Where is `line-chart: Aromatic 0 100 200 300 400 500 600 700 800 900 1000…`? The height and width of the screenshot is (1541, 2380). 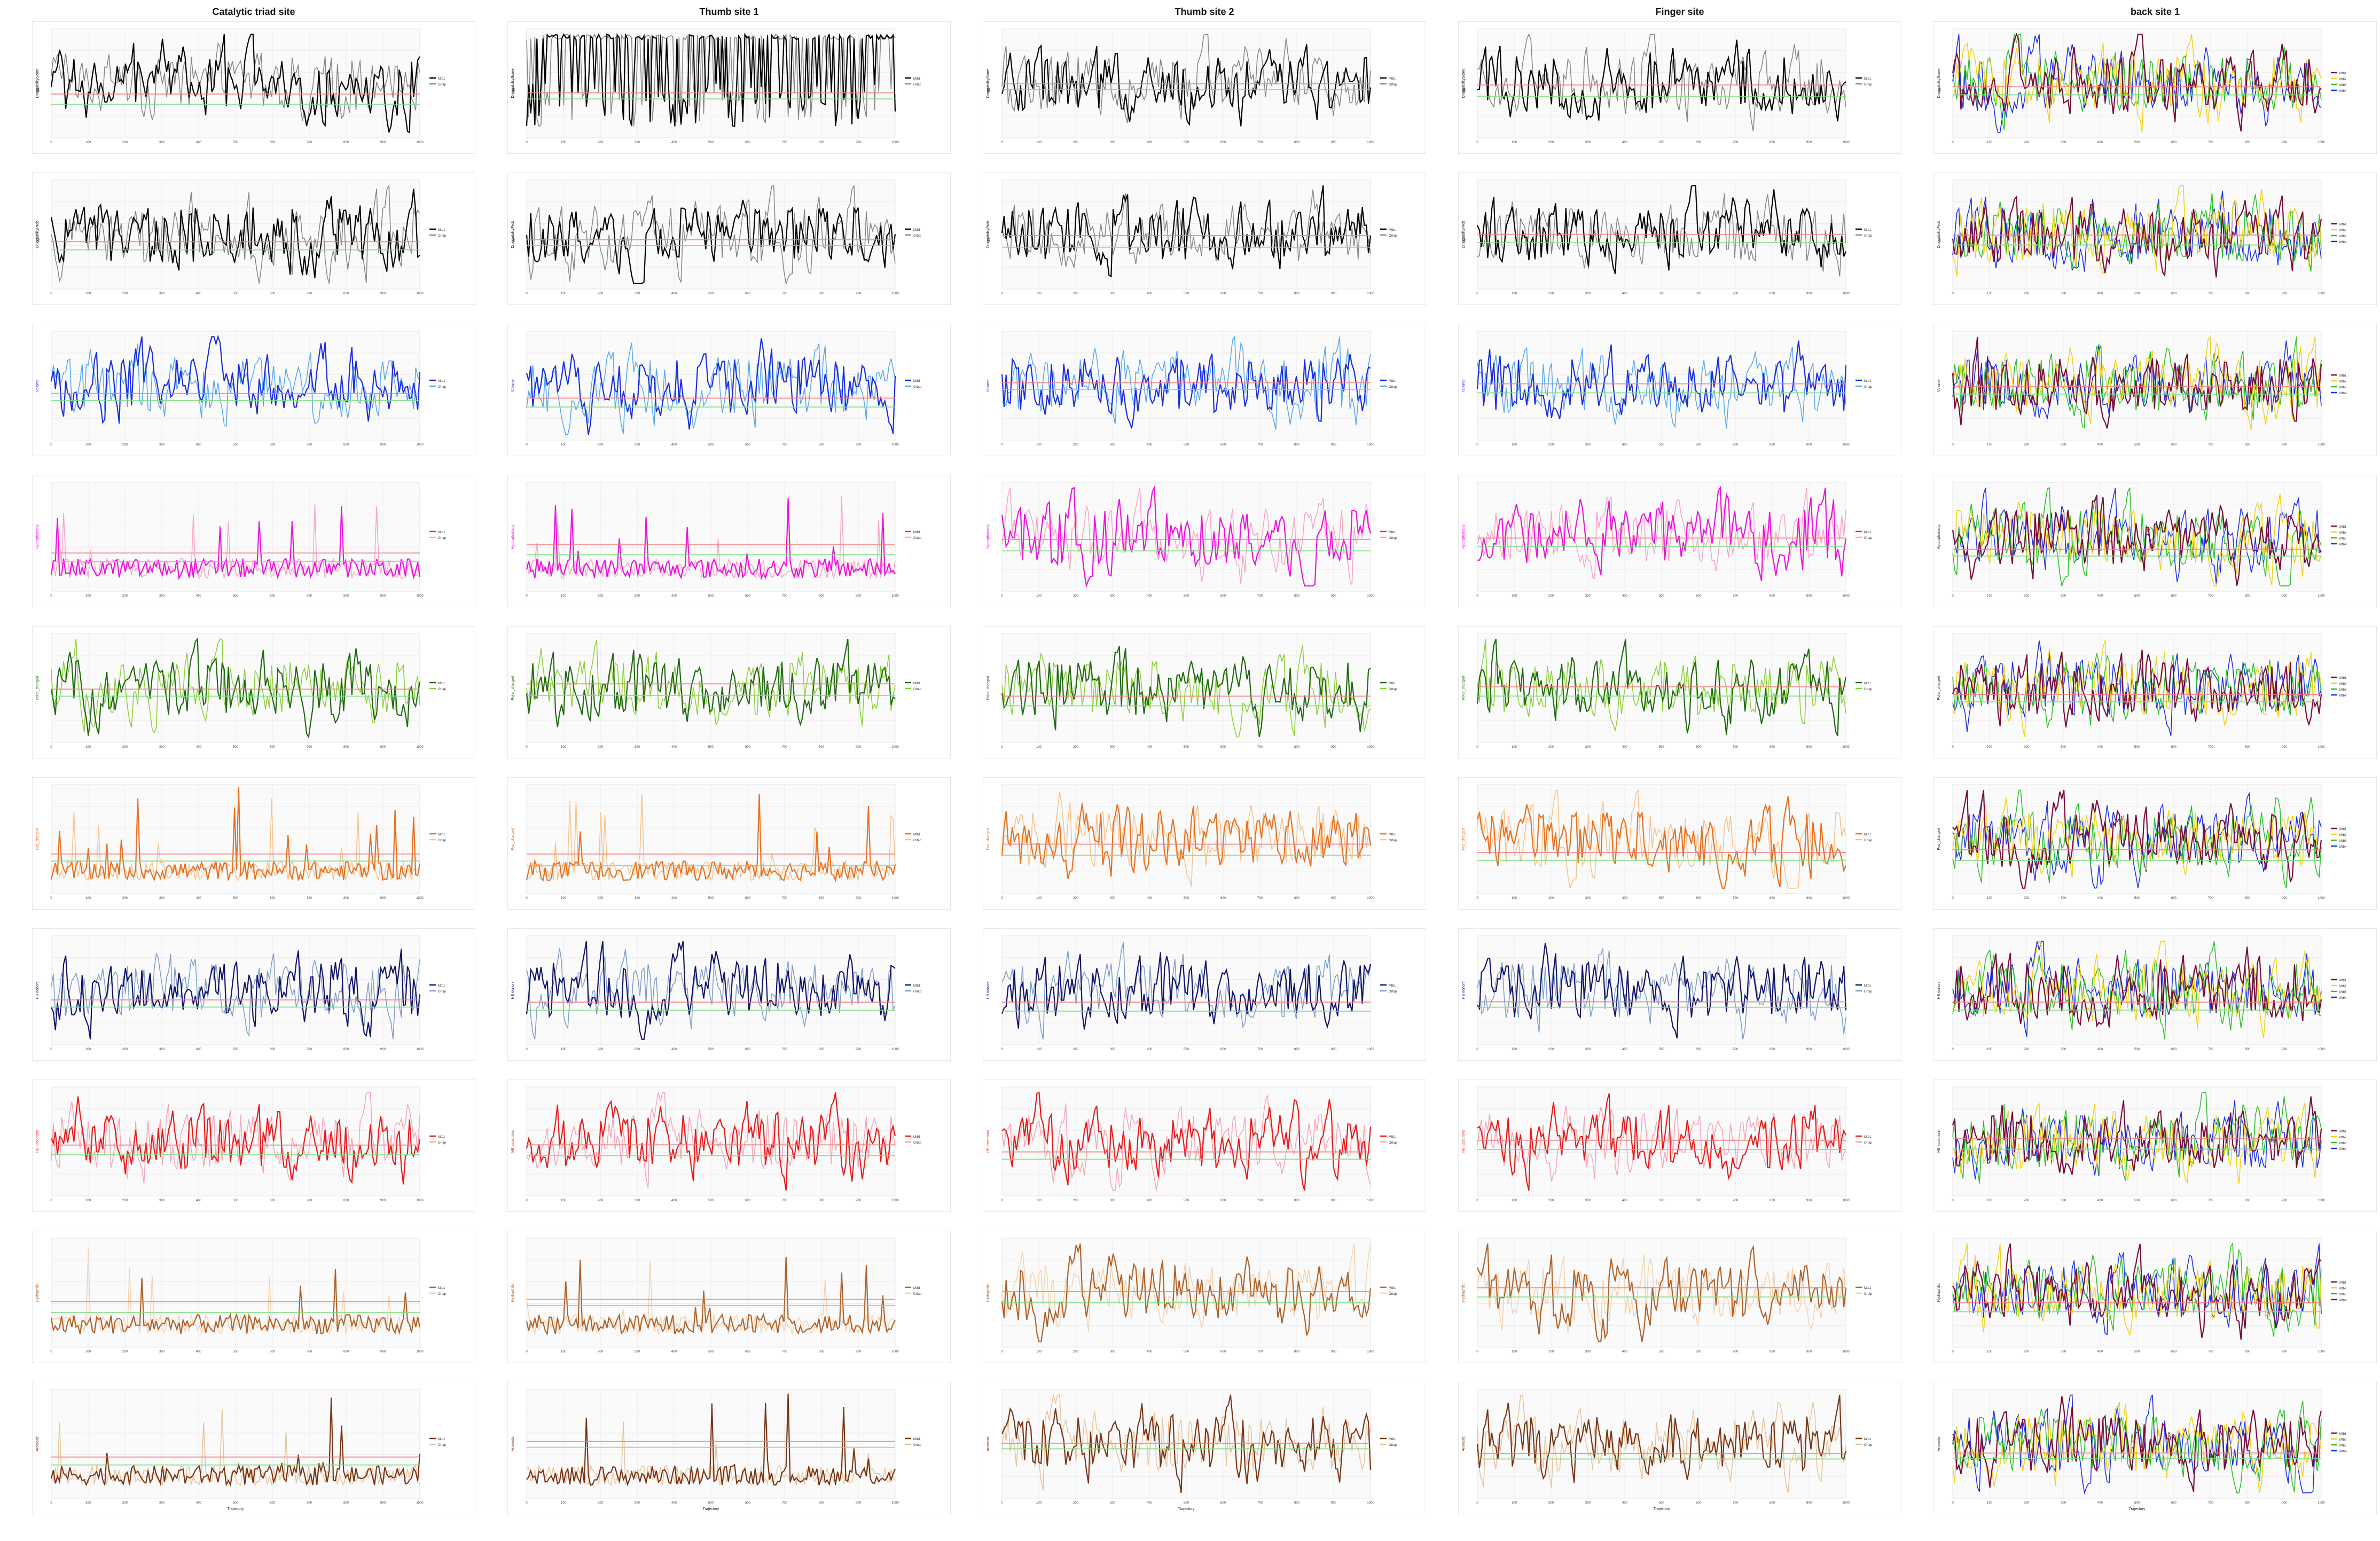 line-chart: Aromatic 0 100 200 300 400 500 600 700 800 900 1000… is located at coordinates (253, 1448).